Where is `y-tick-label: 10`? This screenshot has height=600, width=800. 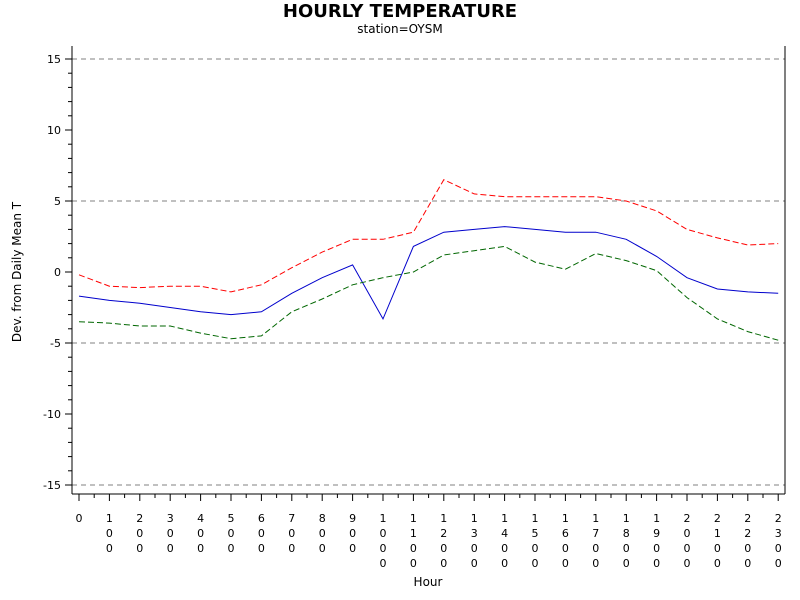 y-tick-label: 10 is located at coordinates (54, 130).